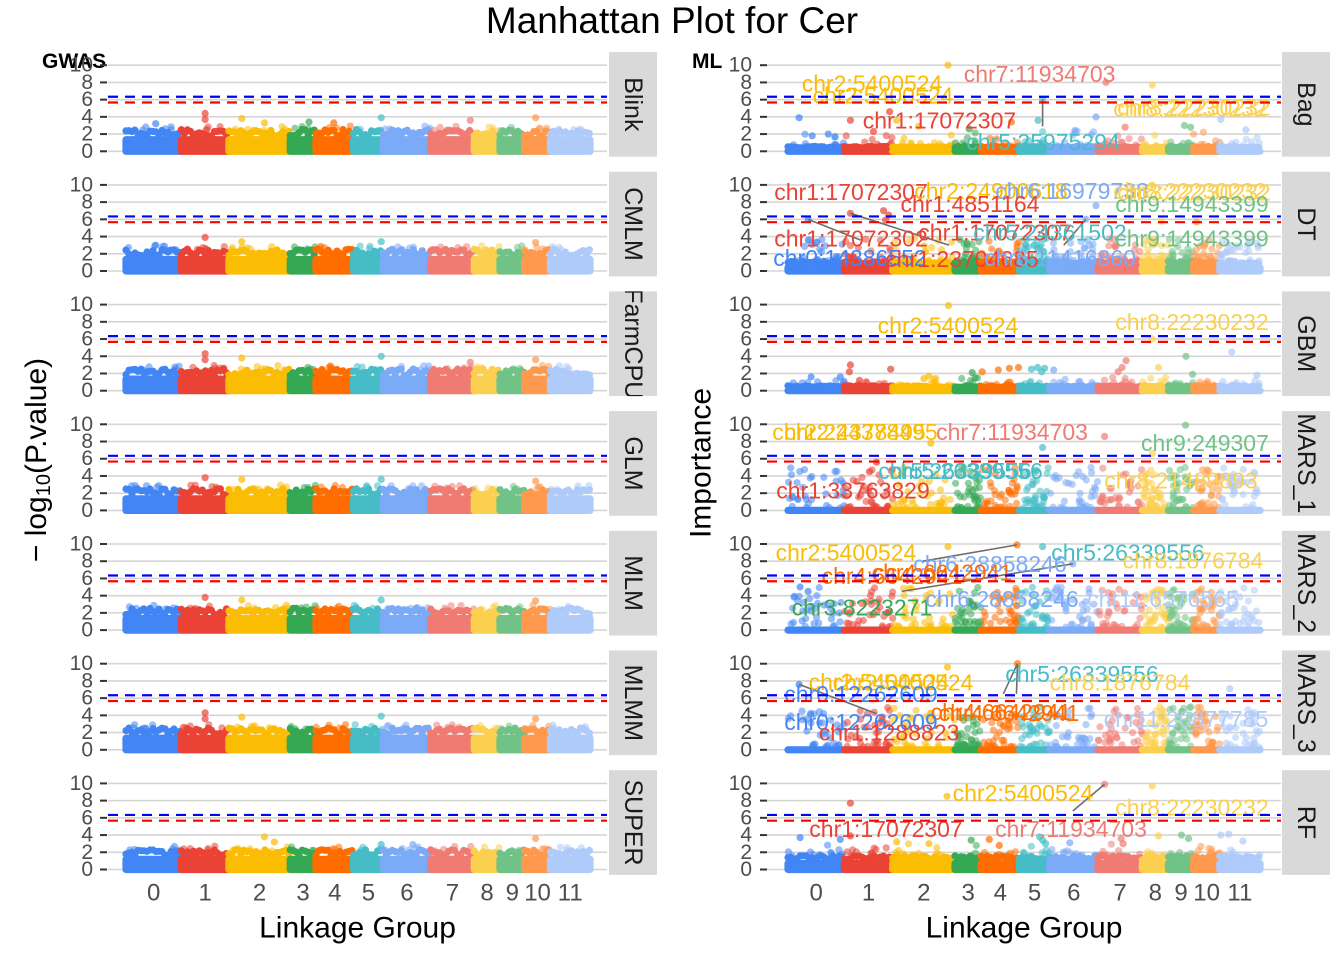  Describe the element at coordinates (707, 61) in the screenshot. I see `group-label-ml: ML` at that location.